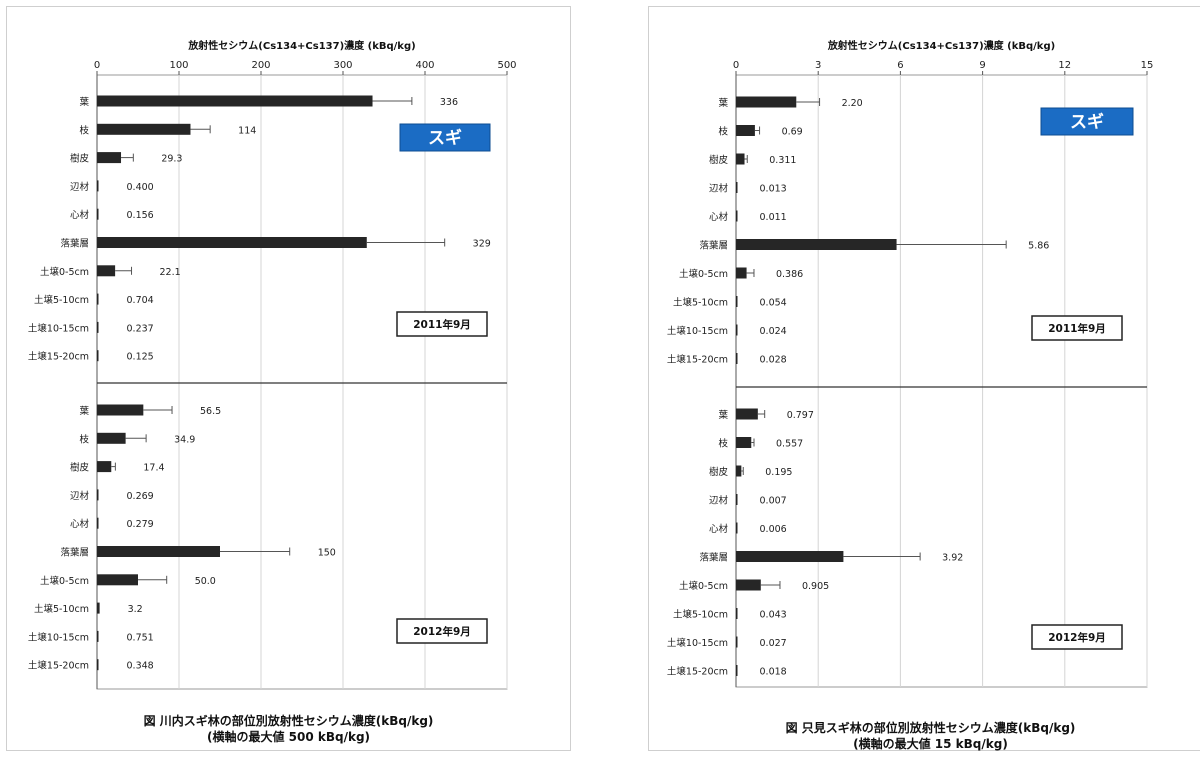 Image resolution: width=1200 pixels, height=757 pixels. I want to click on data-label: 0.013, so click(773, 189).